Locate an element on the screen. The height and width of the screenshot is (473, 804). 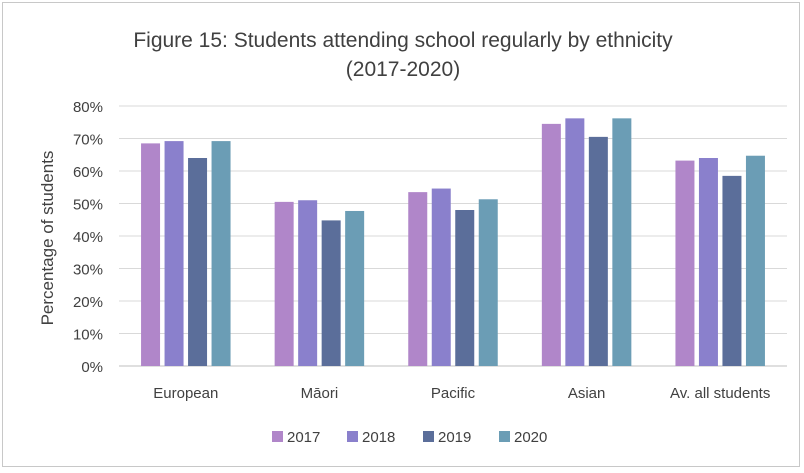
legend-swatch-2017 is located at coordinates (277, 436).